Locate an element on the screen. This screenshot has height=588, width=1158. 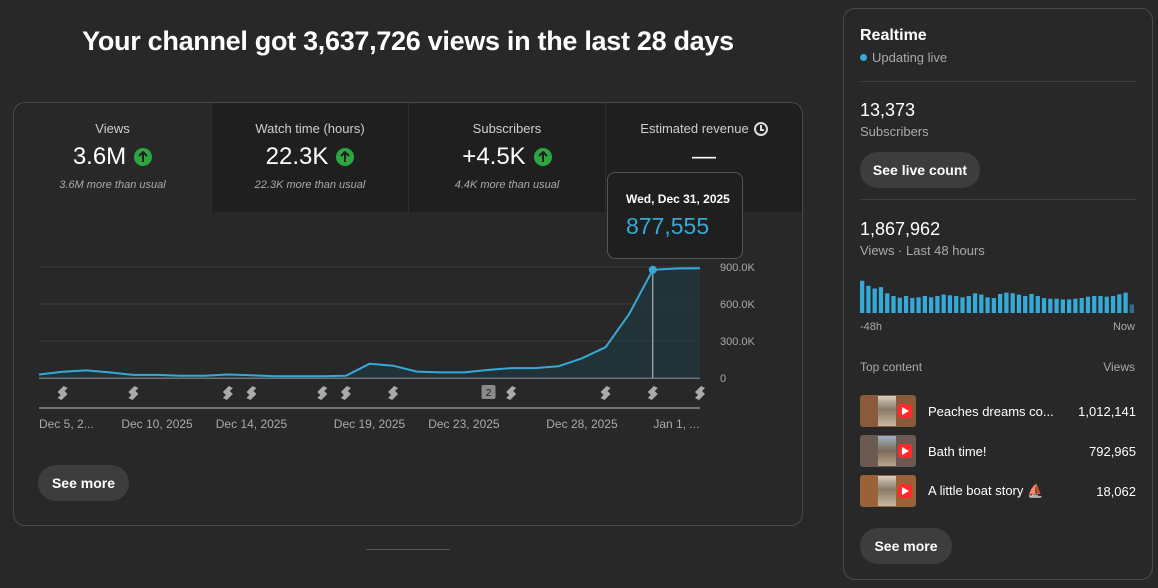
realtime-axis-end: Now is located at coordinates (1123, 327).